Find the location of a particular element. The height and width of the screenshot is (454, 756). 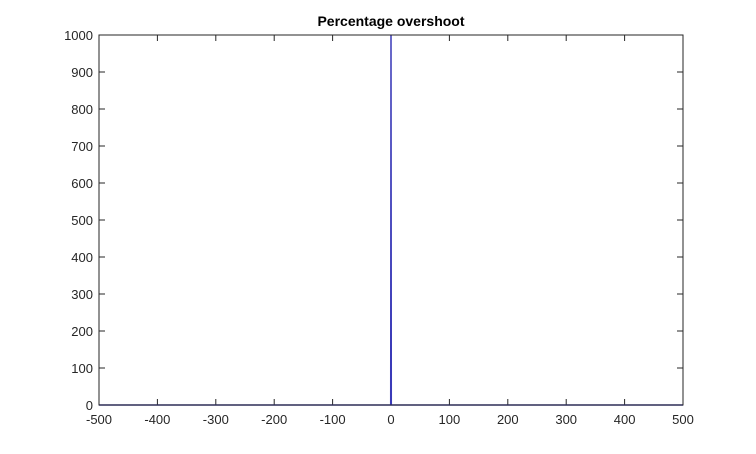

chart-title: Percentage overshoot is located at coordinates (390, 21).